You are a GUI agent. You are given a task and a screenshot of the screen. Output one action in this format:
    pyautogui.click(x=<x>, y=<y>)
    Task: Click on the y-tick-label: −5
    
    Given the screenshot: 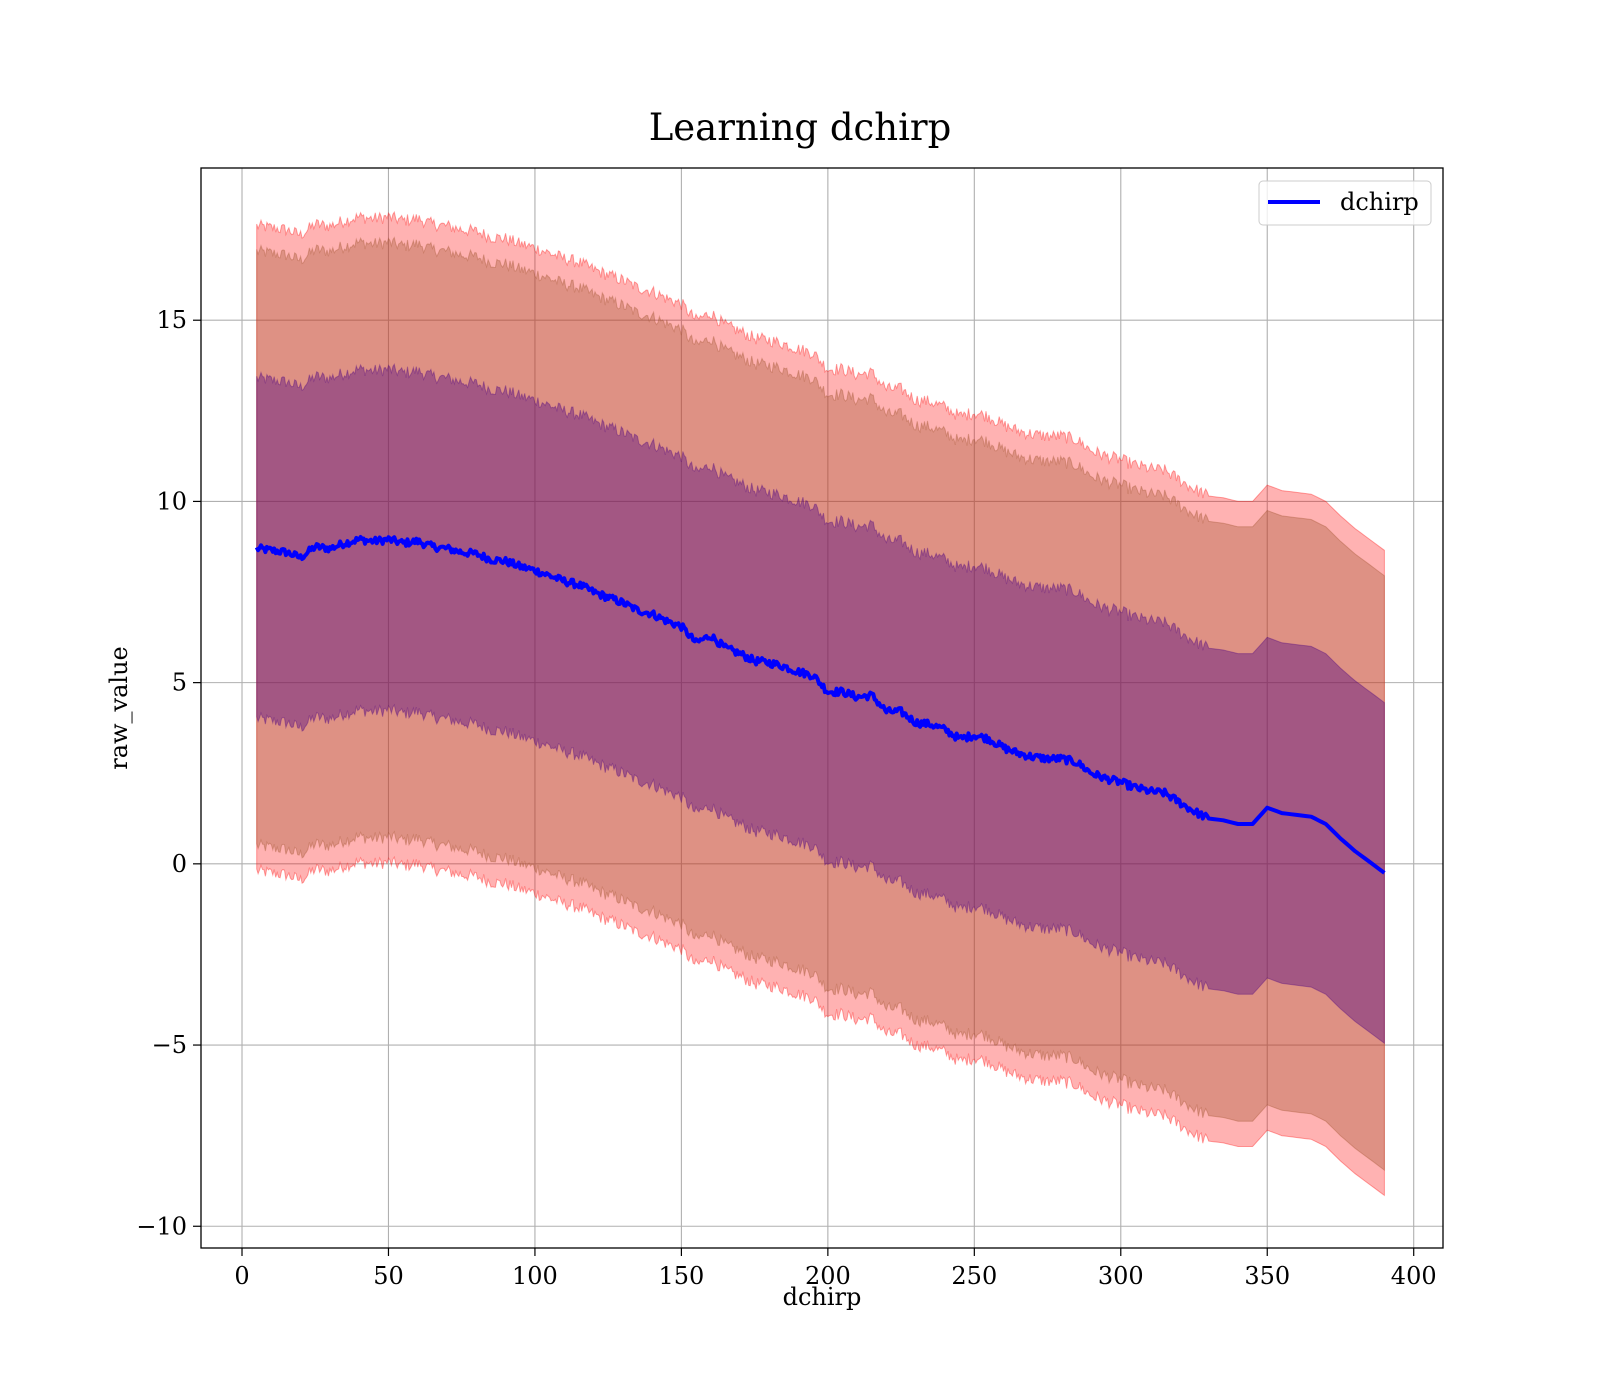 What is the action you would take?
    pyautogui.click(x=169, y=1045)
    